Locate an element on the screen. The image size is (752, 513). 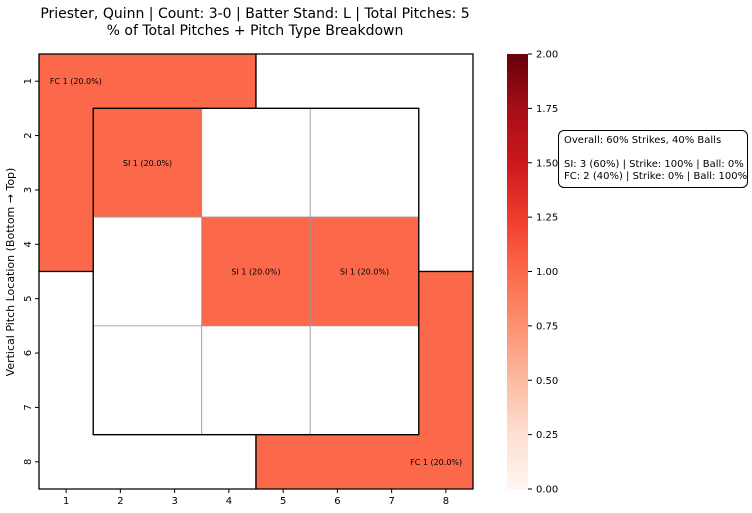
cell-label-outside-bottom-right: FC 1 (20.0%) is located at coordinates (436, 462).